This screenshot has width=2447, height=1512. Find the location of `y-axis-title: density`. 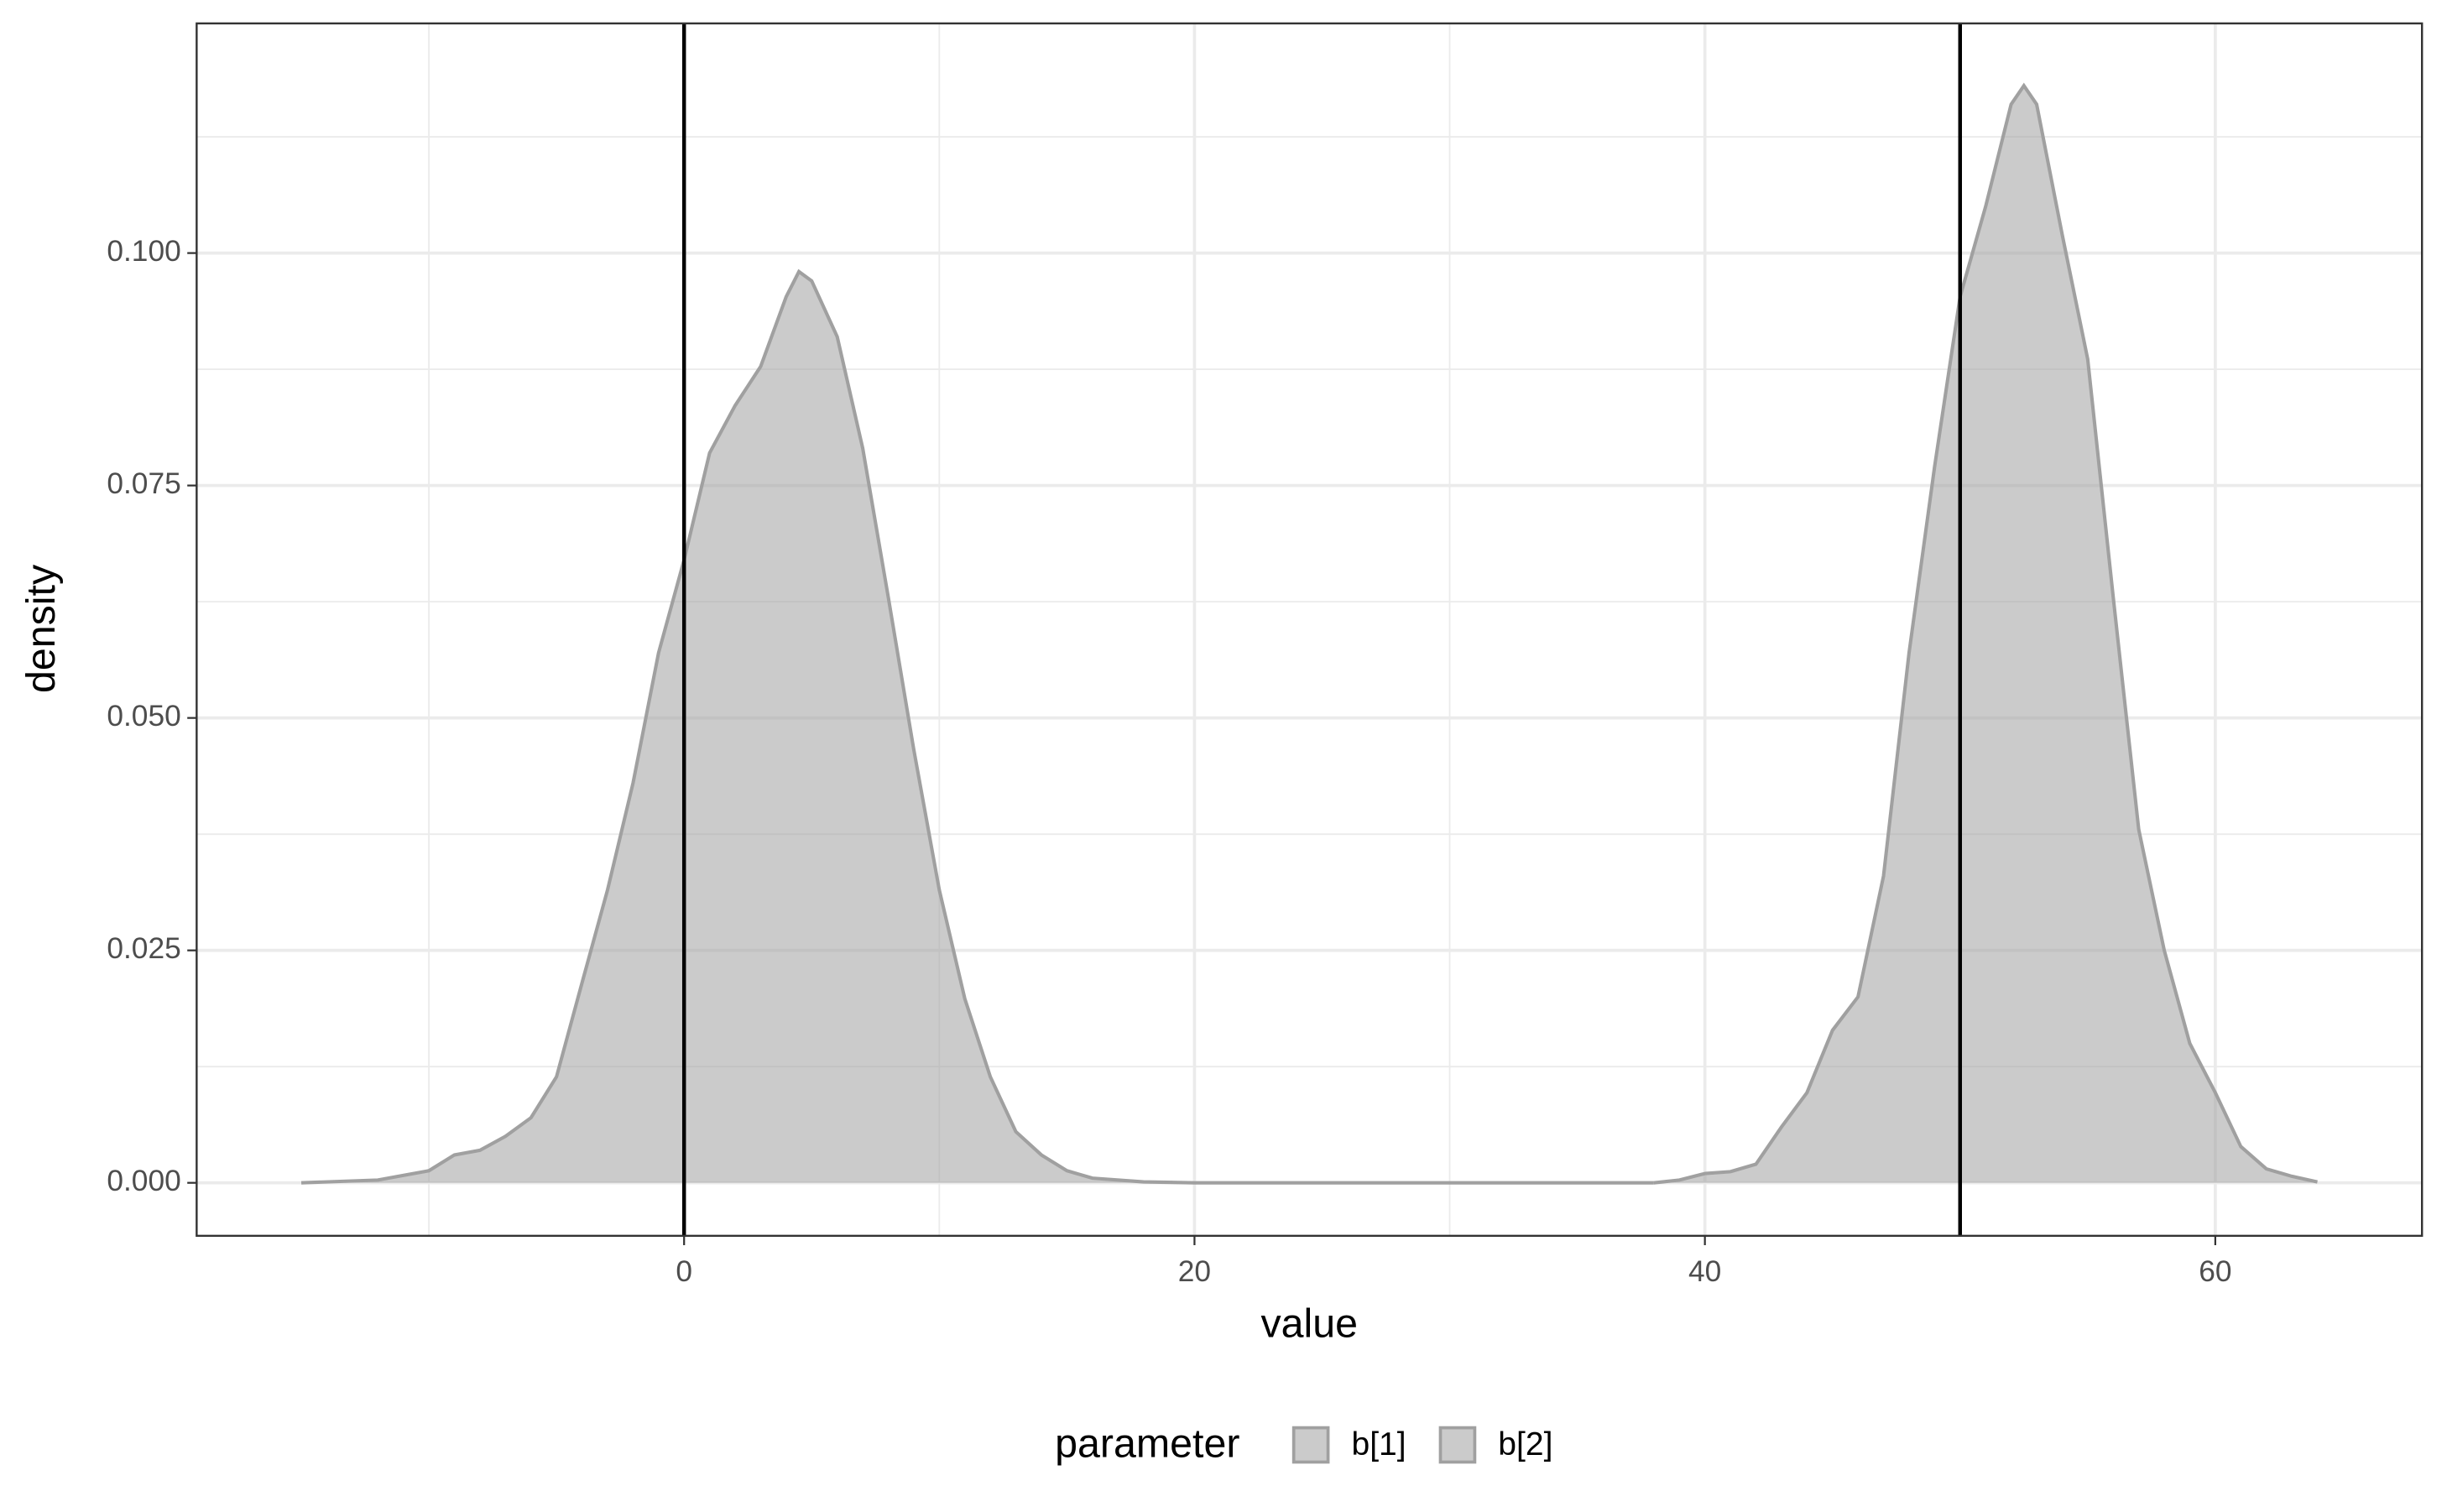

y-axis-title: density is located at coordinates (41, 628).